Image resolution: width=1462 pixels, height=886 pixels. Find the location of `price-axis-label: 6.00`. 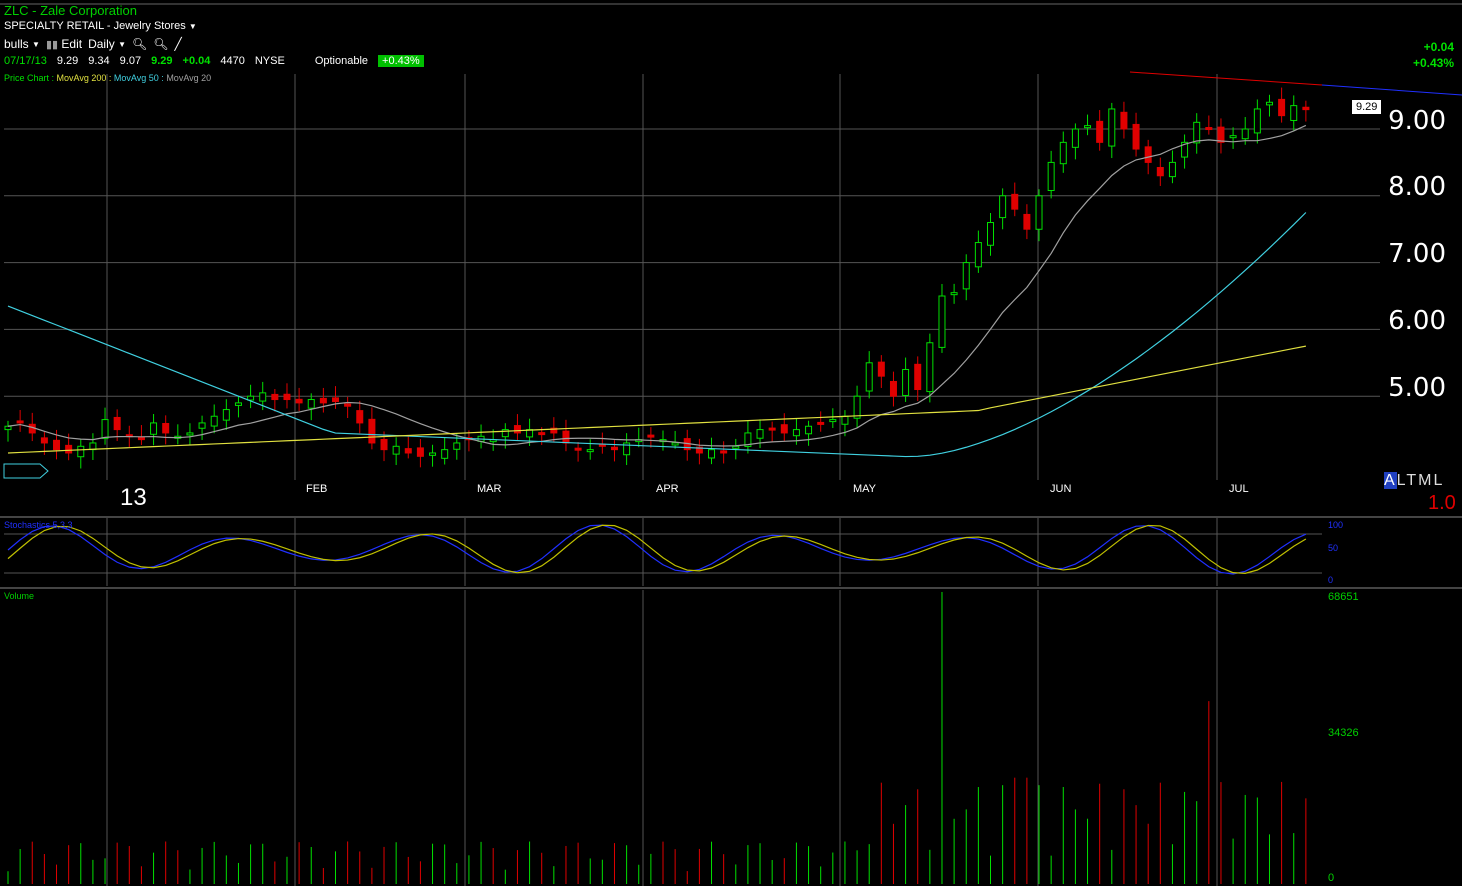

price-axis-label: 6.00 is located at coordinates (1417, 321).